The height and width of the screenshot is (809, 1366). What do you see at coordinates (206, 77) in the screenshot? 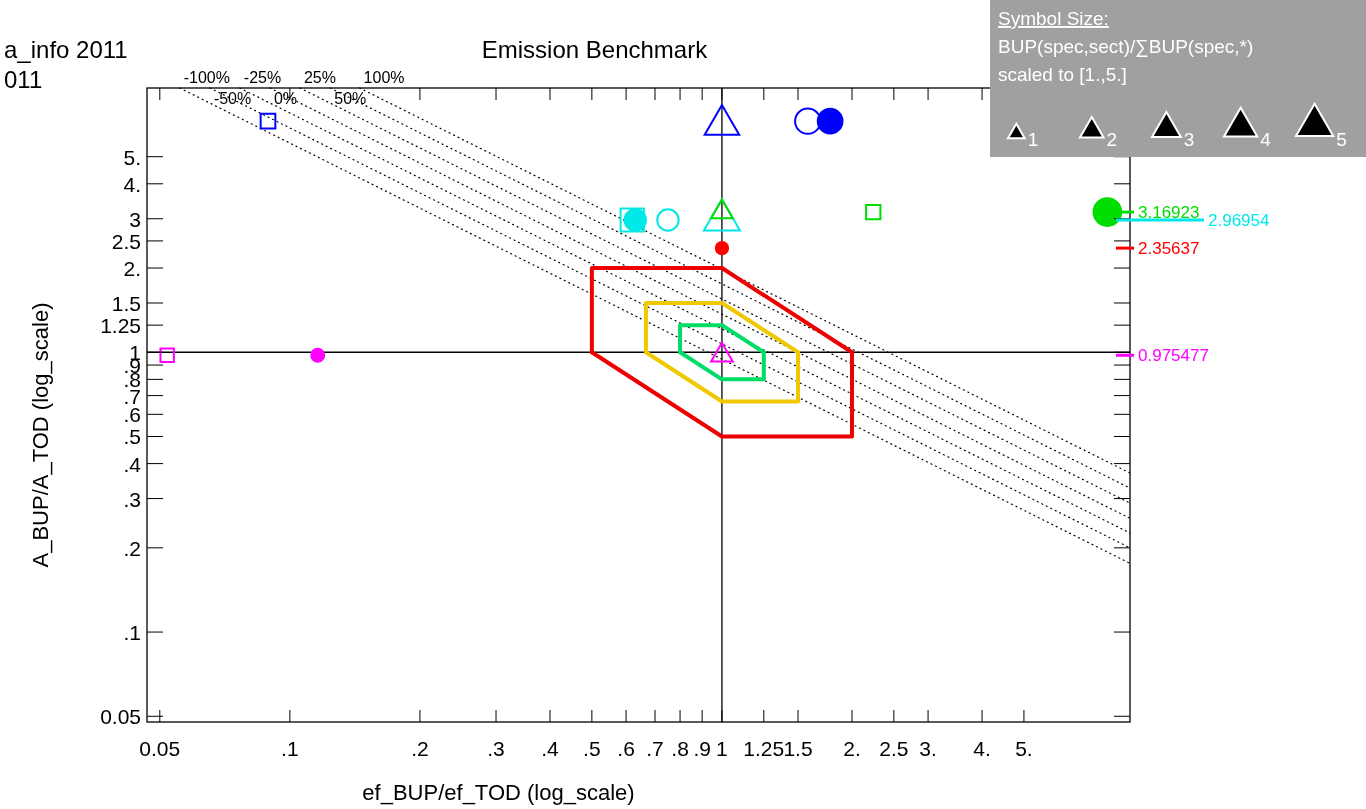
I see `annotation: -100%` at bounding box center [206, 77].